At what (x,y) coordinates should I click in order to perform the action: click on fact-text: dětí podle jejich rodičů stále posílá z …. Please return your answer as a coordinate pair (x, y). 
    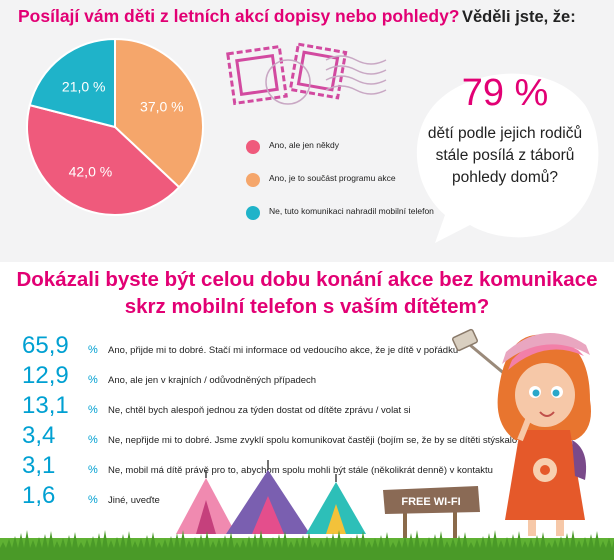
    Looking at the image, I should click on (505, 155).